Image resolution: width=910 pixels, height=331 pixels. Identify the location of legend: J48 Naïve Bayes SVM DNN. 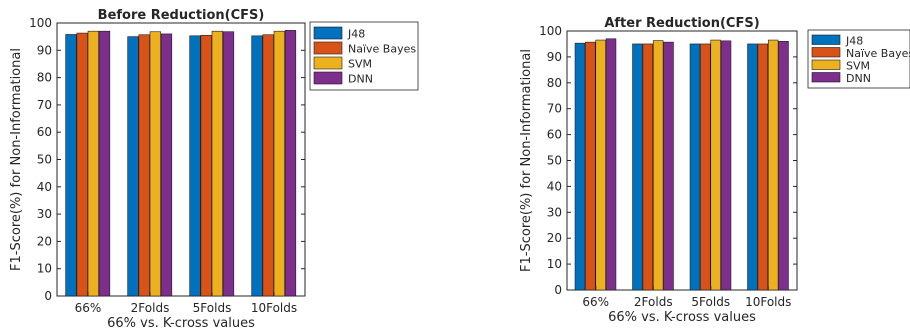
(364, 56).